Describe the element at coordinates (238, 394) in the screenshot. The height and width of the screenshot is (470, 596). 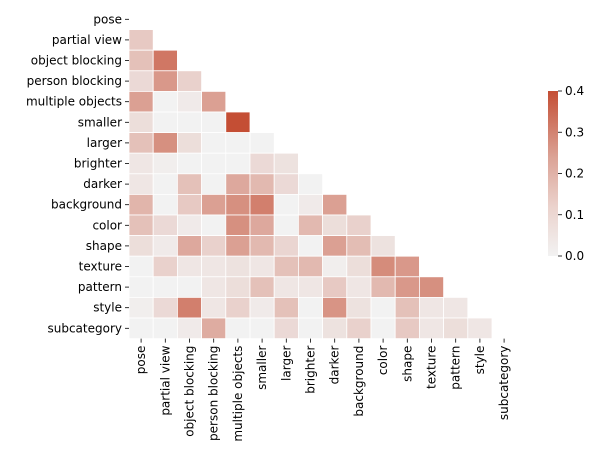
I see `x-tick-label: multiple objects` at that location.